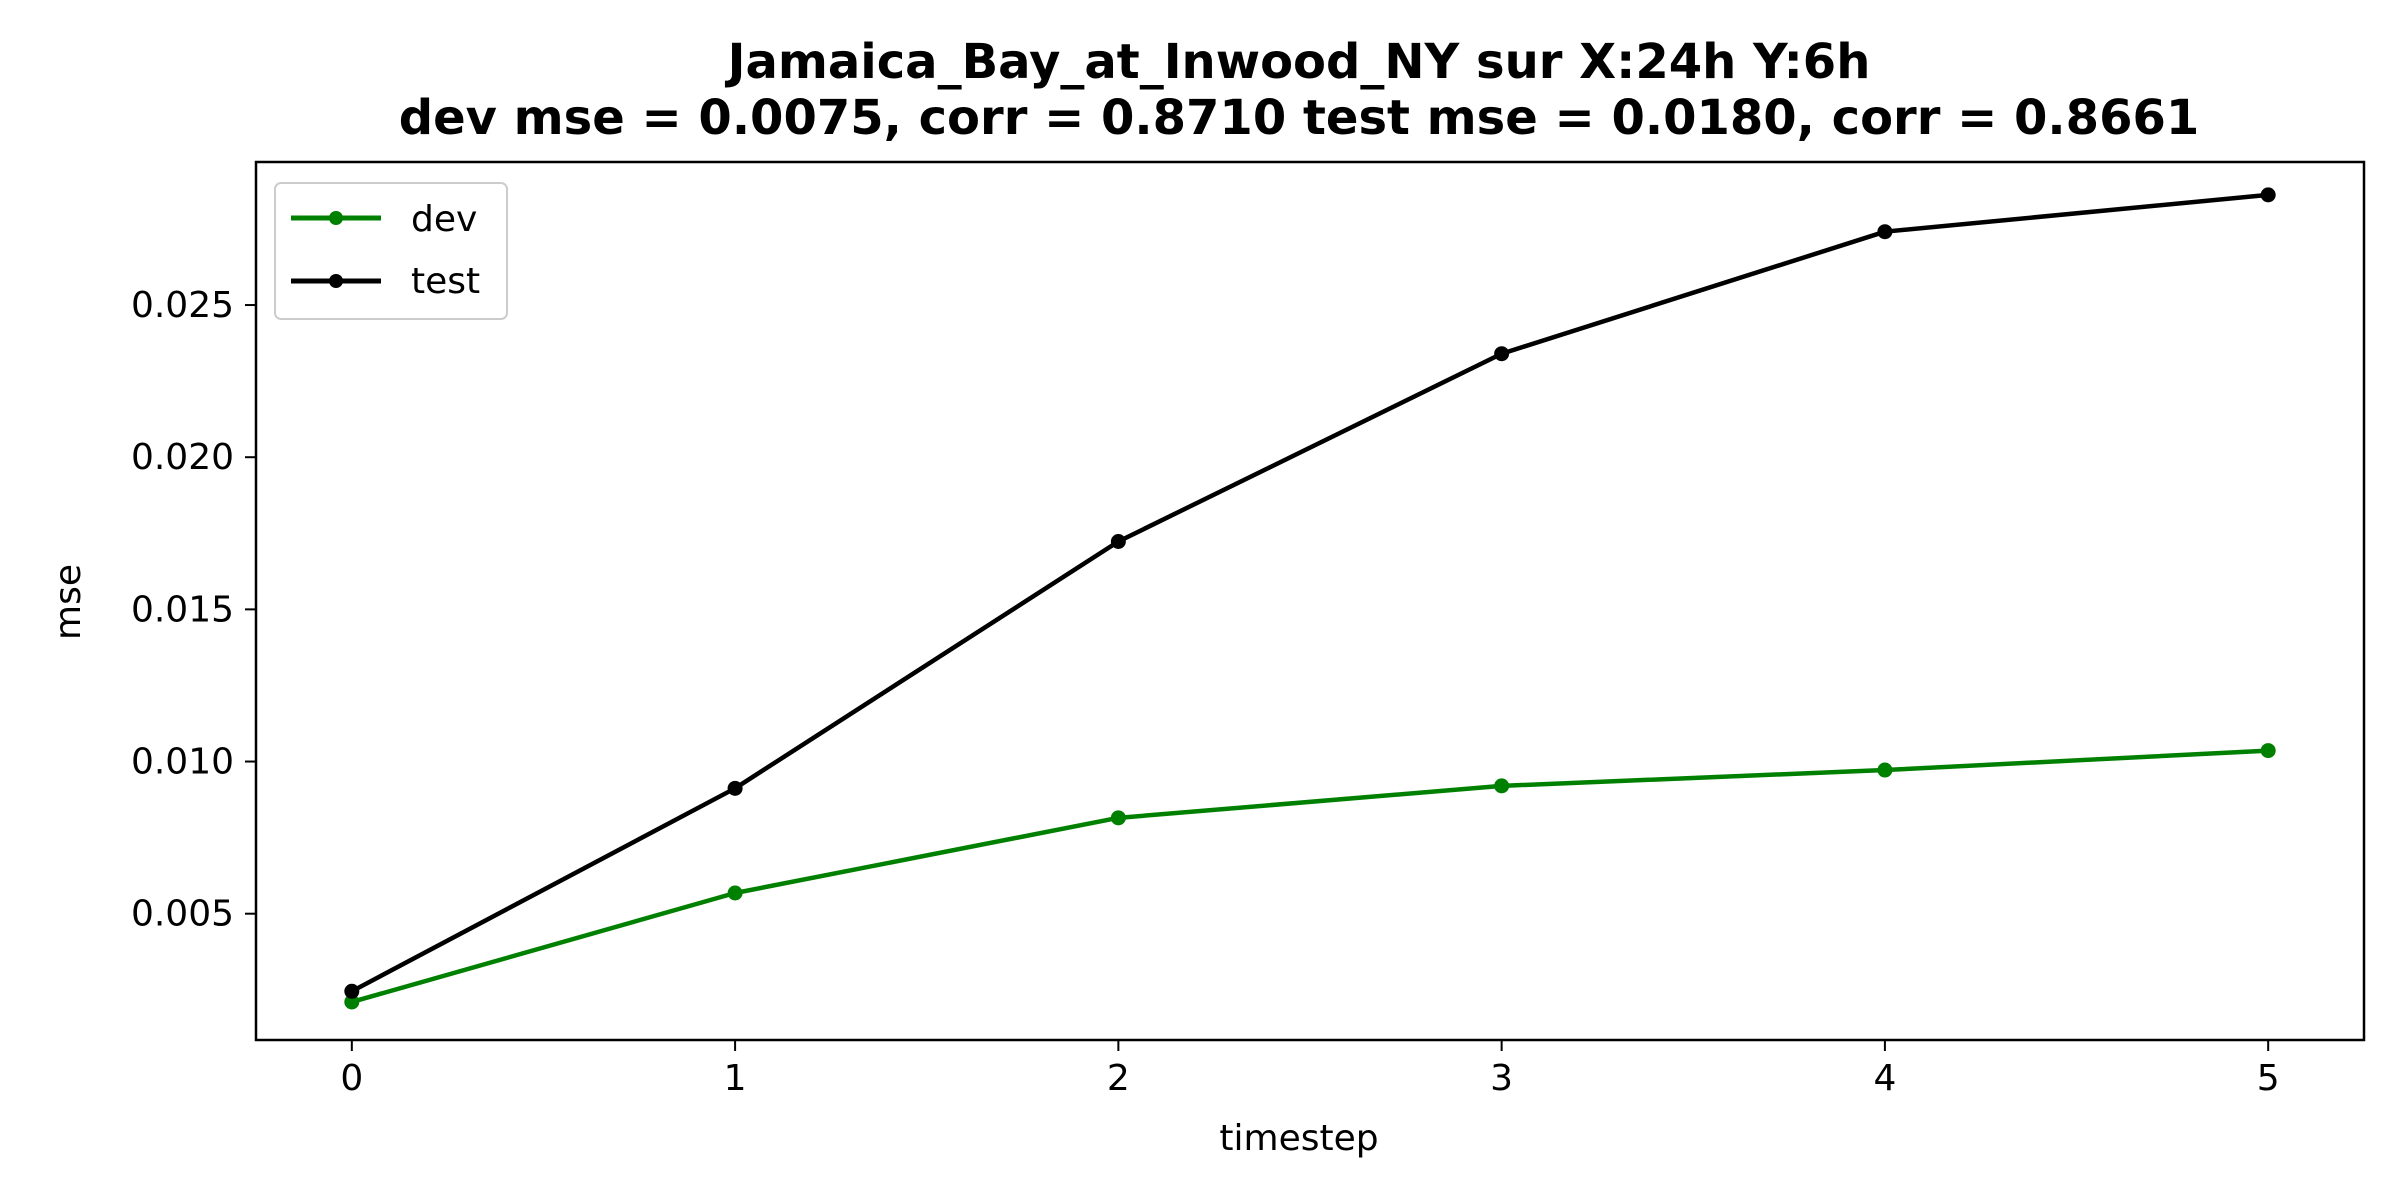  What do you see at coordinates (336, 281) in the screenshot?
I see `legend-marker-test` at bounding box center [336, 281].